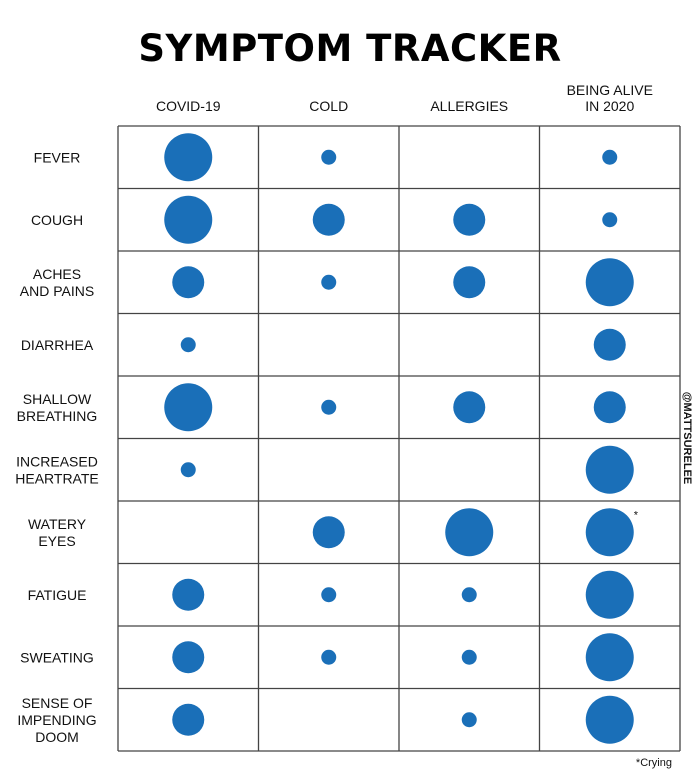 The width and height of the screenshot is (700, 773). Describe the element at coordinates (57, 157) in the screenshot. I see `row-label: FEVER` at that location.